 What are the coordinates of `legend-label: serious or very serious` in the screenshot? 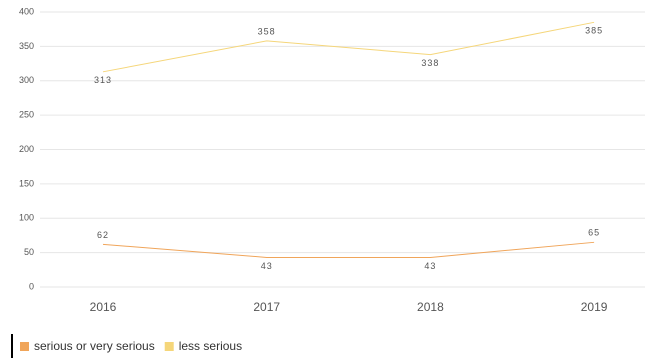 It's located at (94, 346).